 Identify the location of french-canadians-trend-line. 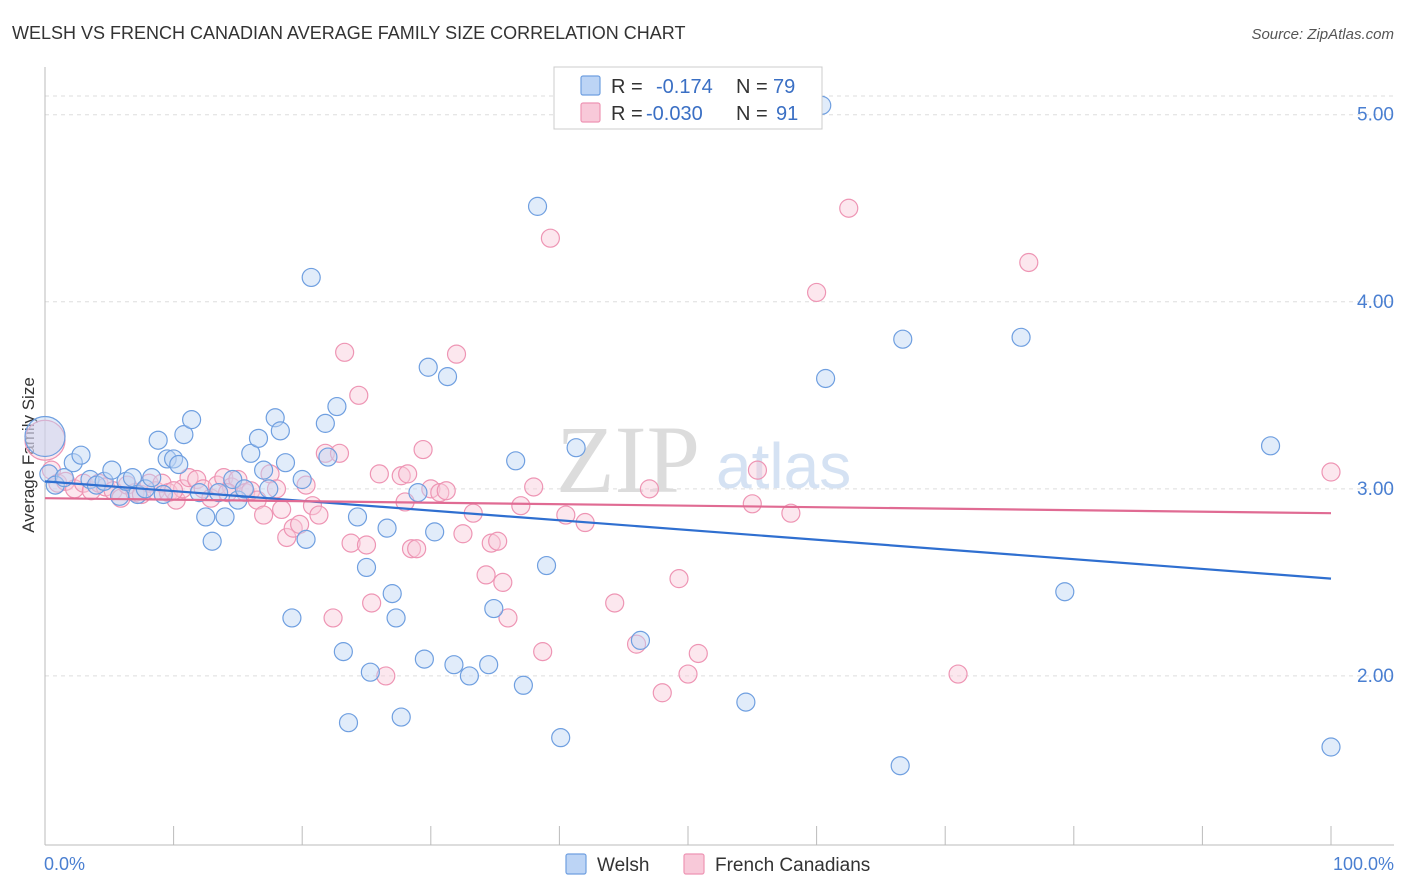
(688, 506).